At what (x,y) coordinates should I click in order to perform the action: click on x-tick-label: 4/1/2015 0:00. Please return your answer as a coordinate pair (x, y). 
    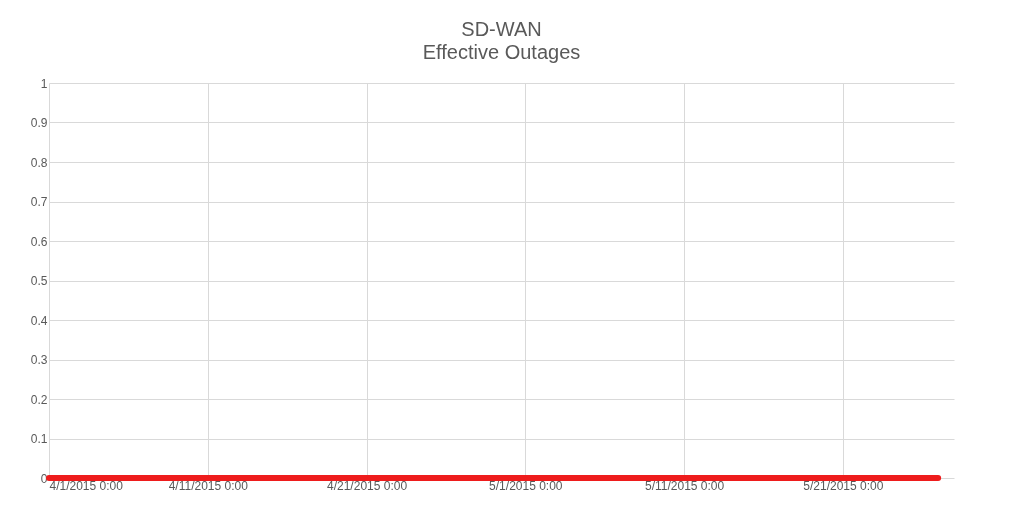
    Looking at the image, I should click on (86, 485).